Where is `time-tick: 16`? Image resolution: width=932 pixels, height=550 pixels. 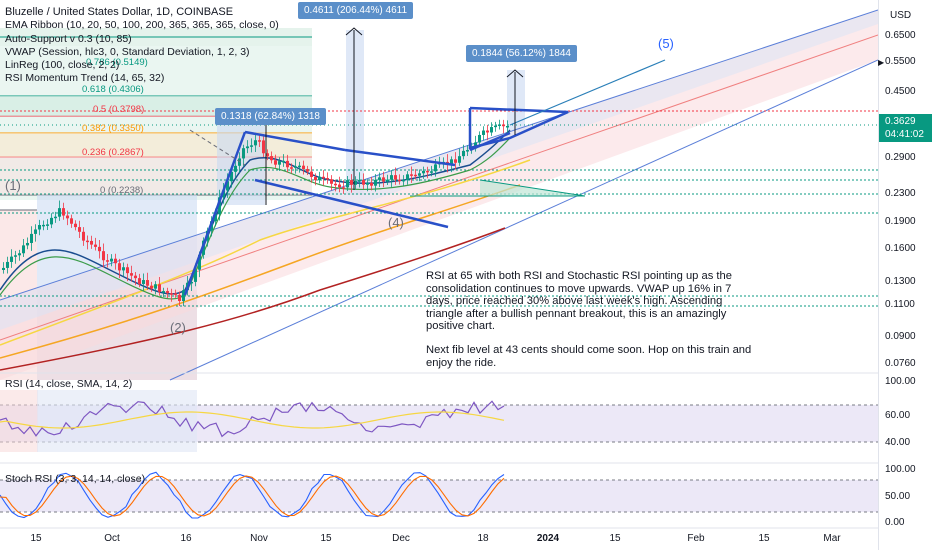 time-tick: 16 is located at coordinates (186, 538).